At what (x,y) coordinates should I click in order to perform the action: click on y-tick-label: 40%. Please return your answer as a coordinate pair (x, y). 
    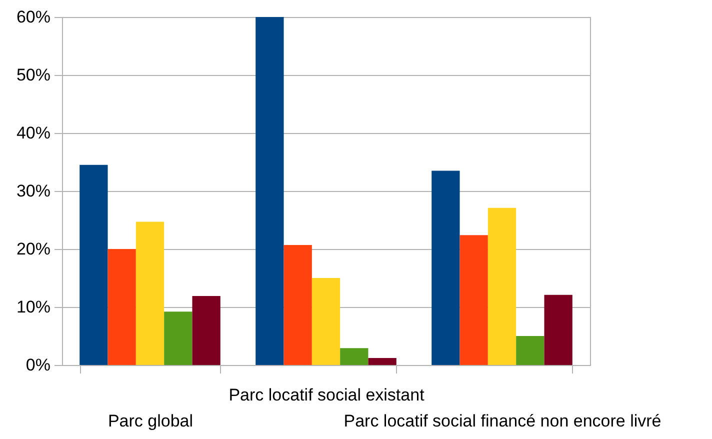
    Looking at the image, I should click on (33, 133).